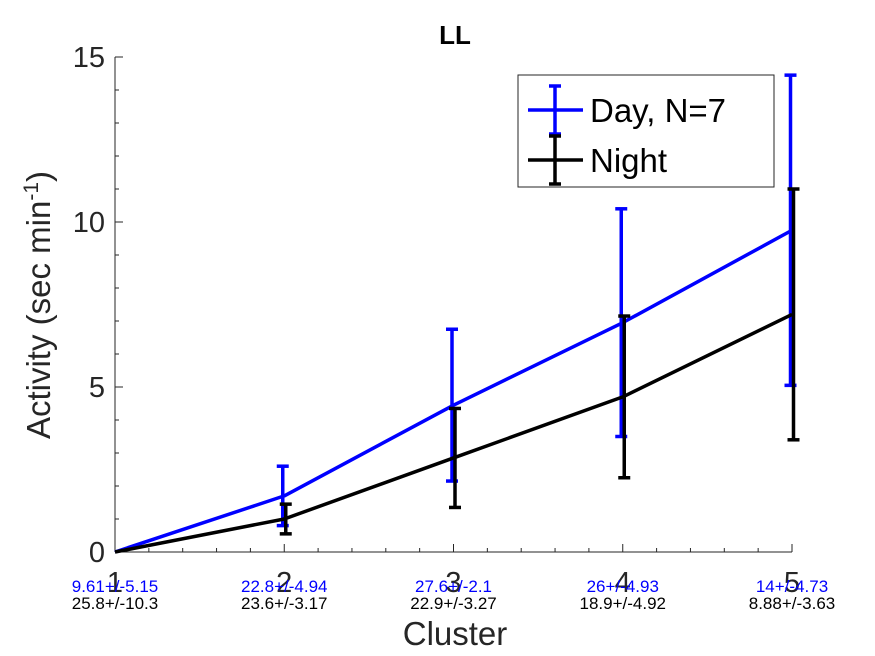 The width and height of the screenshot is (875, 656). I want to click on cluster-annotation: 22.9+/-3.27, so click(453, 603).